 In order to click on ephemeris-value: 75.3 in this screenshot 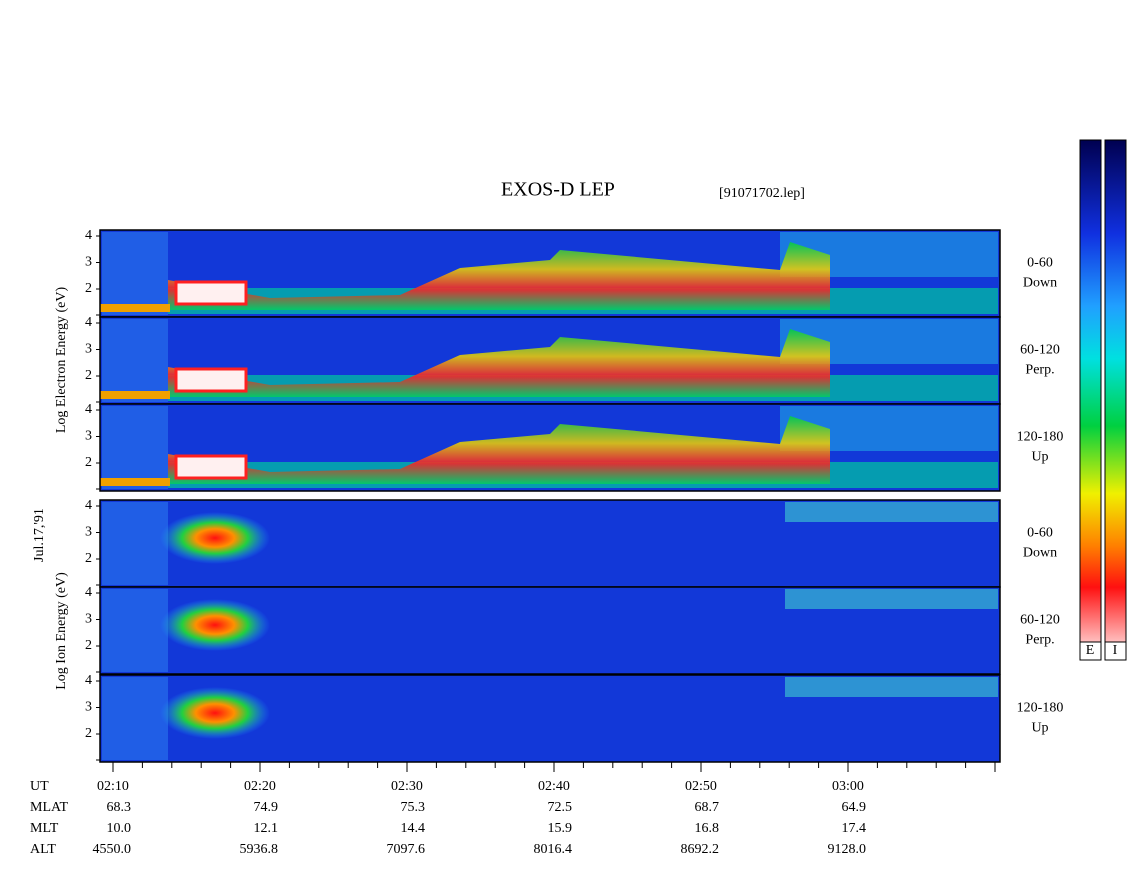, I will do `click(413, 807)`.